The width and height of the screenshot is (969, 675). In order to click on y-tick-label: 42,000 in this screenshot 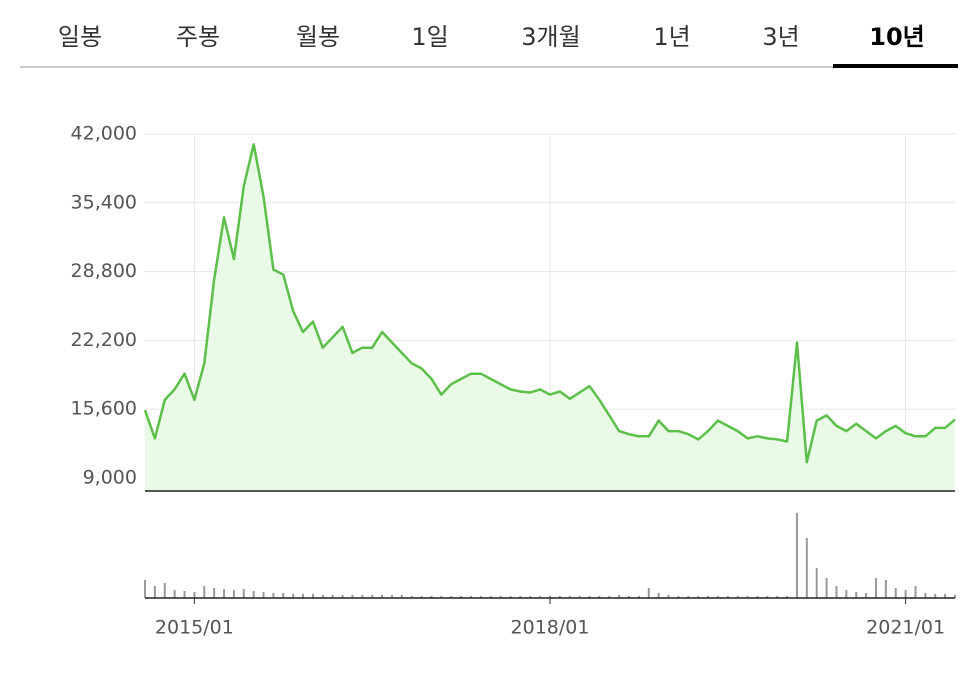, I will do `click(104, 134)`.